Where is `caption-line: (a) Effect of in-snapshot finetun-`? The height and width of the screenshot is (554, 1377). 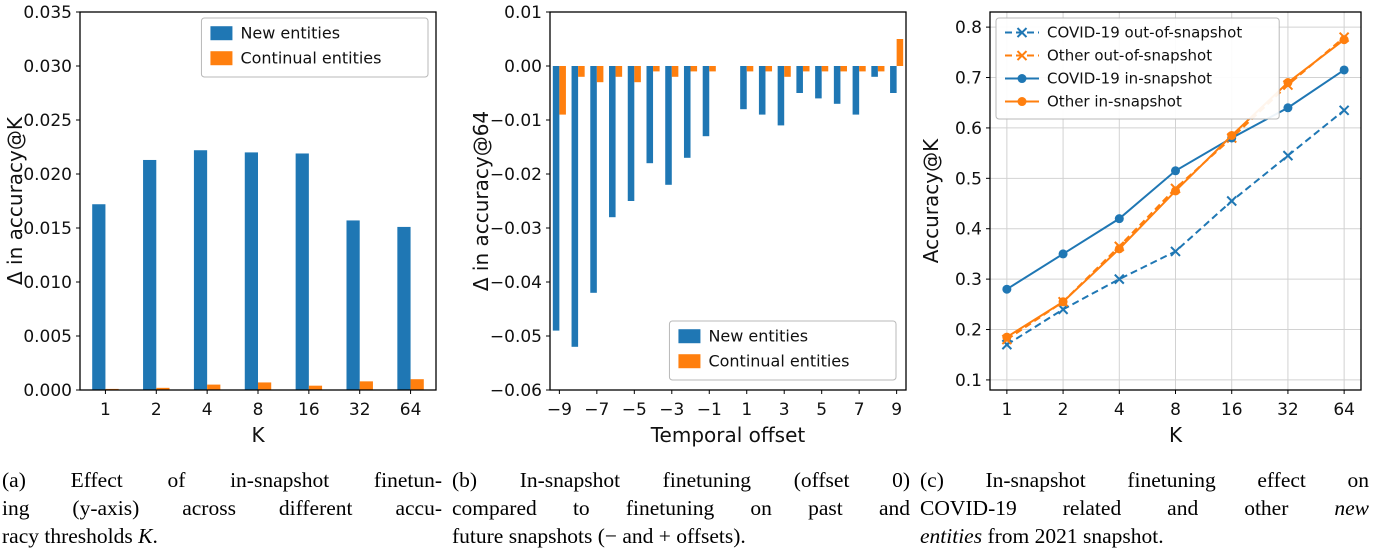 caption-line: (a) Effect of in-snapshot finetun- is located at coordinates (222, 480).